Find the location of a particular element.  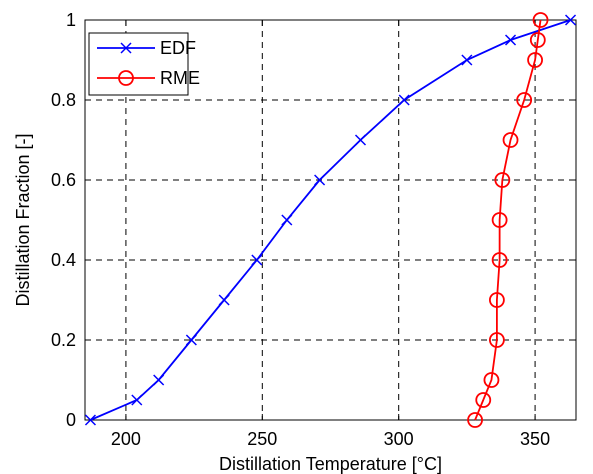

legend: EDF RME is located at coordinates (144, 64).